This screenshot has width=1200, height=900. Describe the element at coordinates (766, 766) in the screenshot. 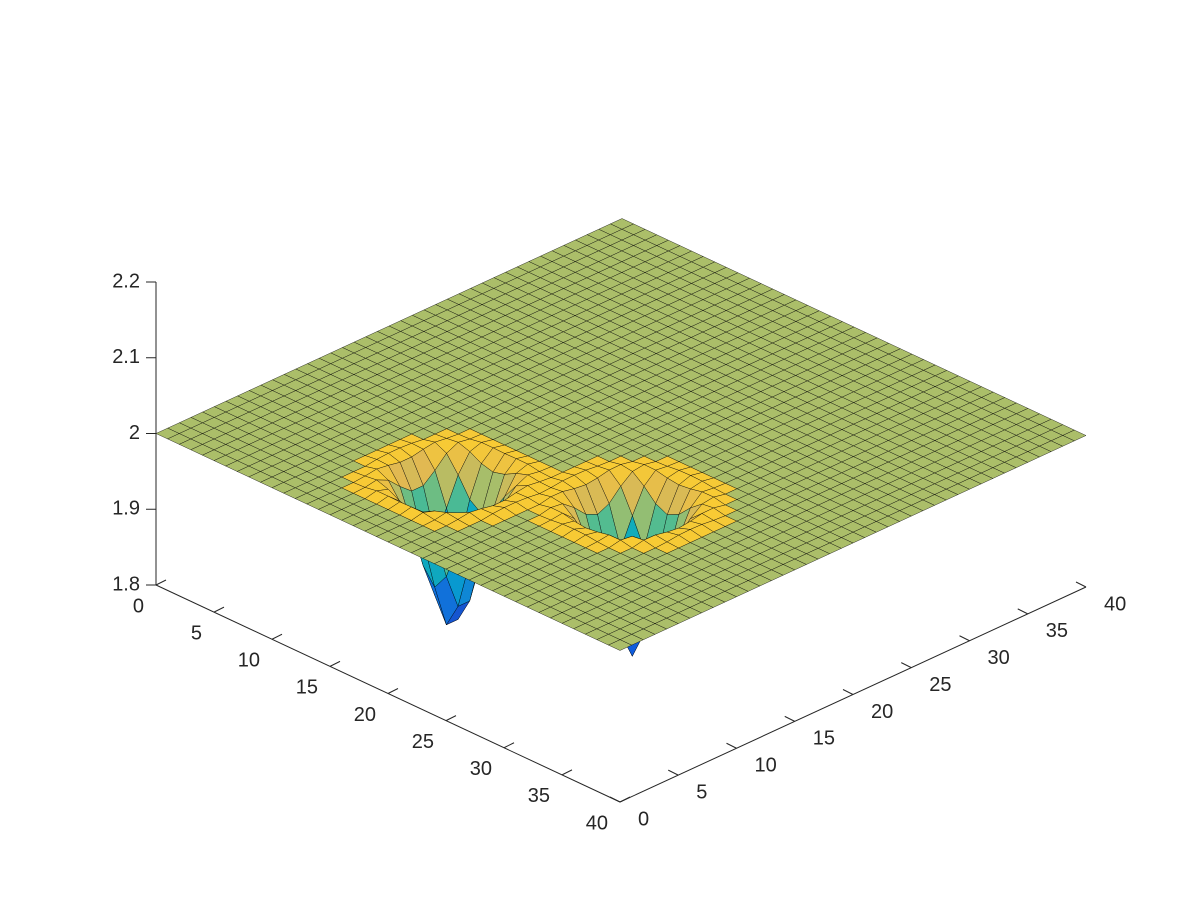

I see `y-tick-label: 10` at that location.